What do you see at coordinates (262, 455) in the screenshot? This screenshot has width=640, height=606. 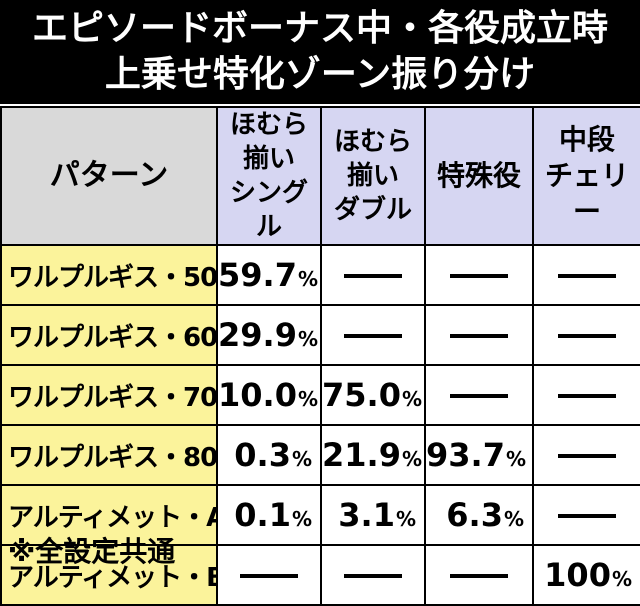 I see `value-number: 0.3` at bounding box center [262, 455].